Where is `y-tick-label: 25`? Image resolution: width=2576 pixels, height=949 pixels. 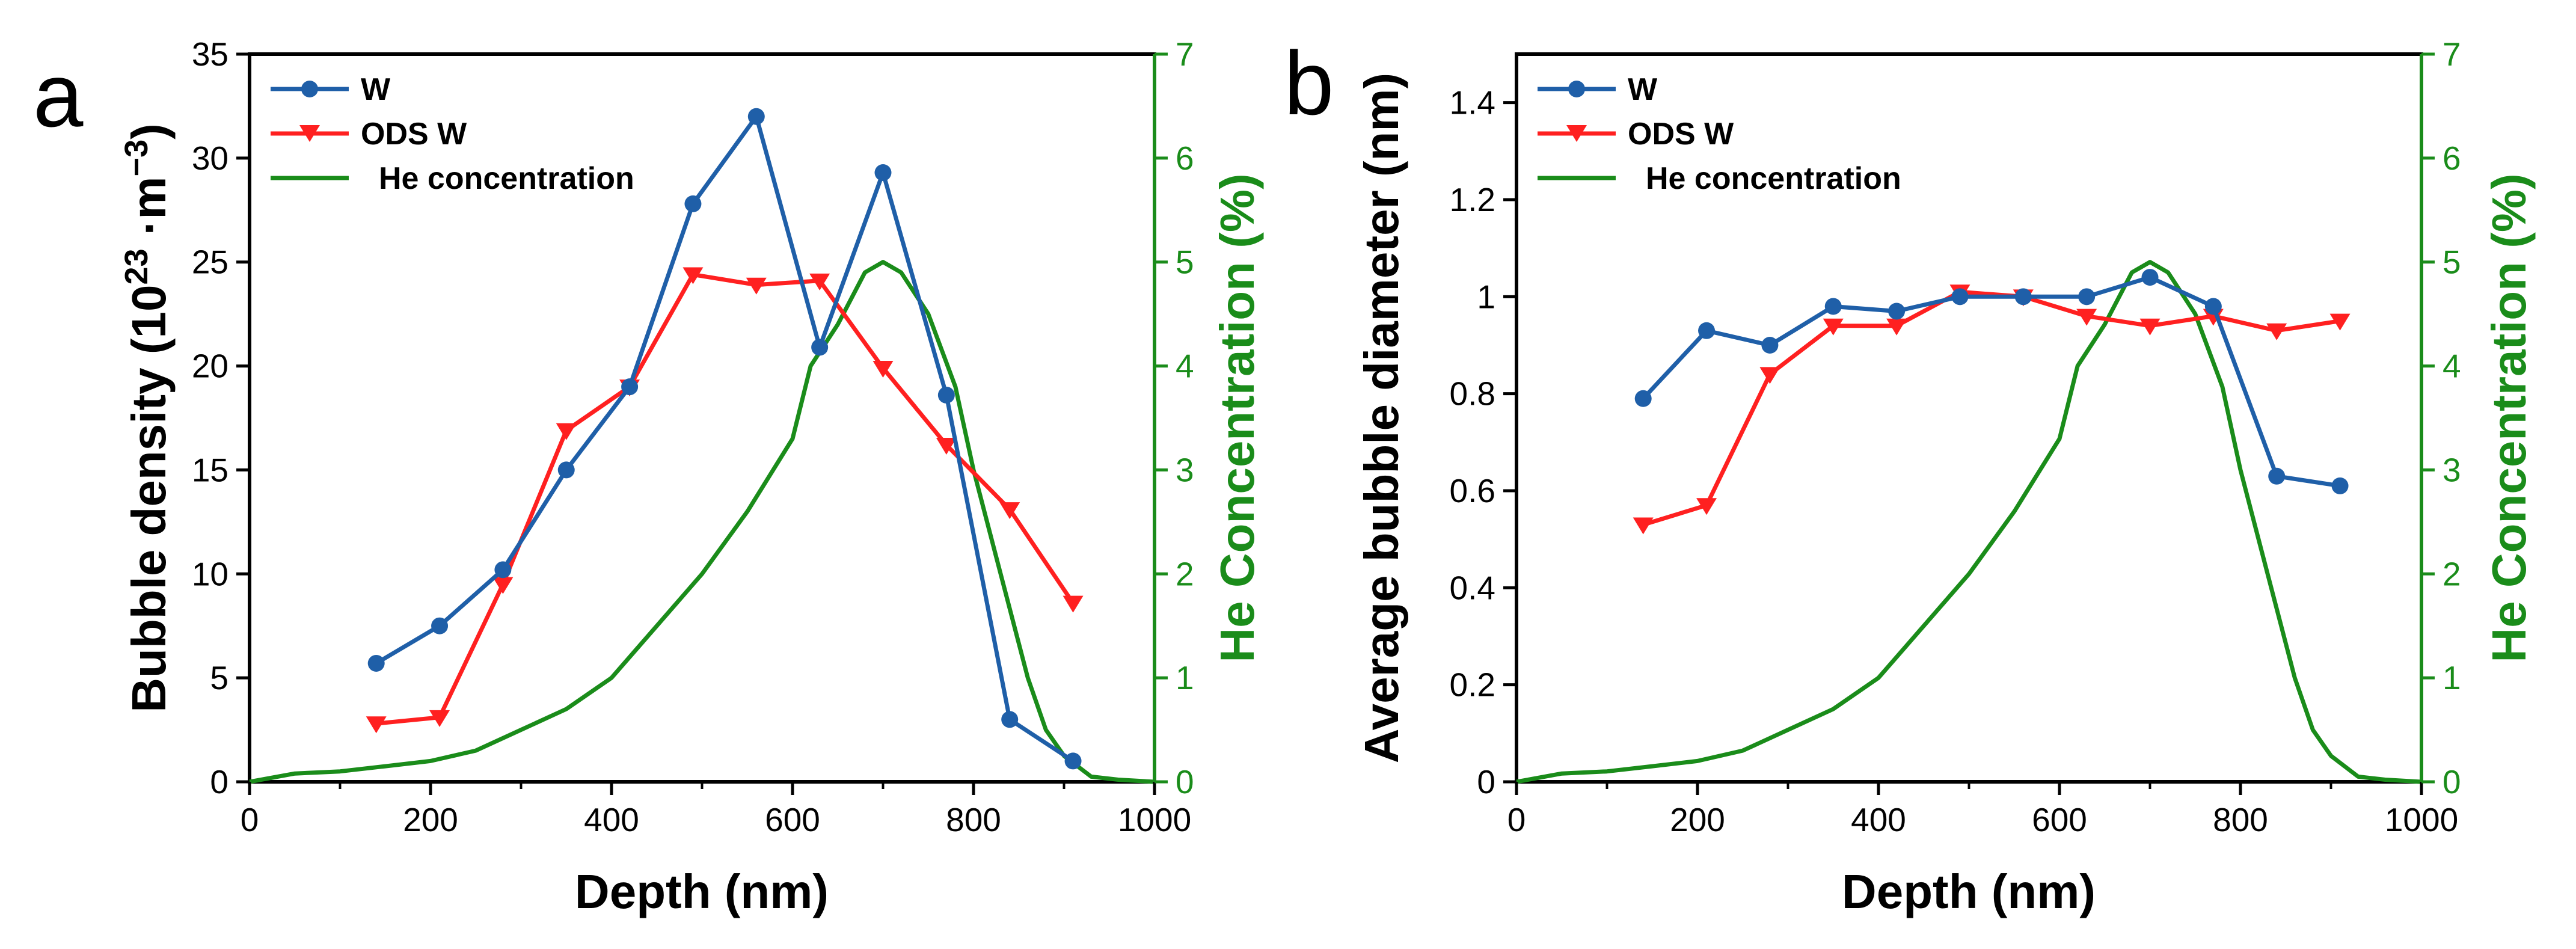
y-tick-label: 25 is located at coordinates (210, 262).